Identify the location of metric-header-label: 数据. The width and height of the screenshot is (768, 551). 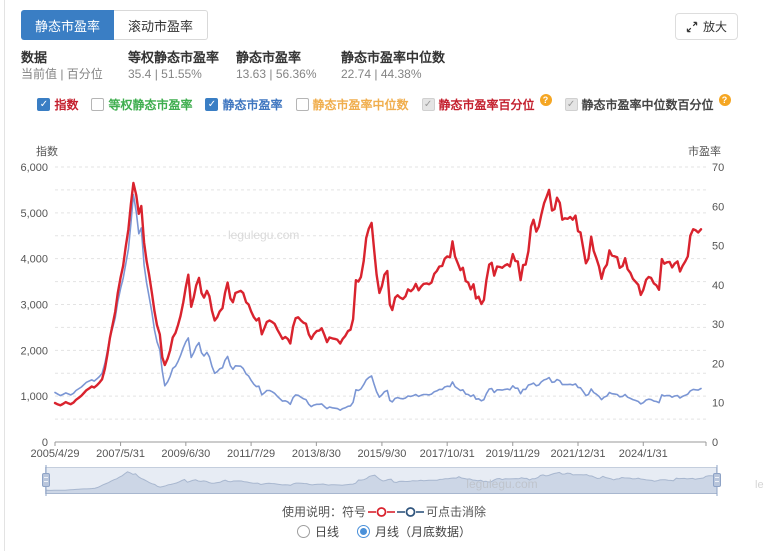
(34, 57).